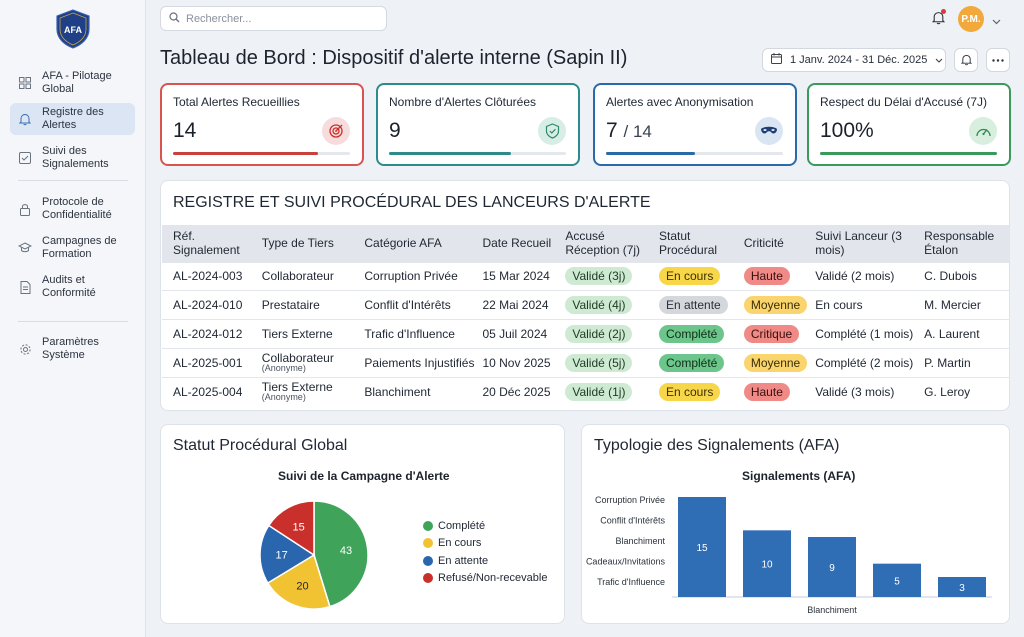  I want to click on column-header: Date Recueil, so click(517, 243).